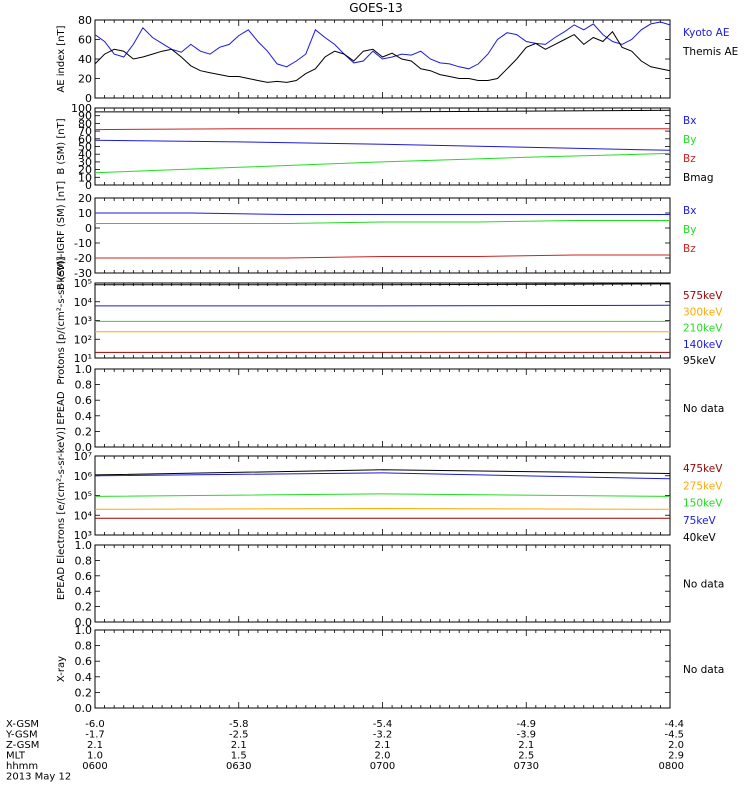 The width and height of the screenshot is (750, 800). What do you see at coordinates (83, 456) in the screenshot?
I see `y-tick-label: 10⁷` at bounding box center [83, 456].